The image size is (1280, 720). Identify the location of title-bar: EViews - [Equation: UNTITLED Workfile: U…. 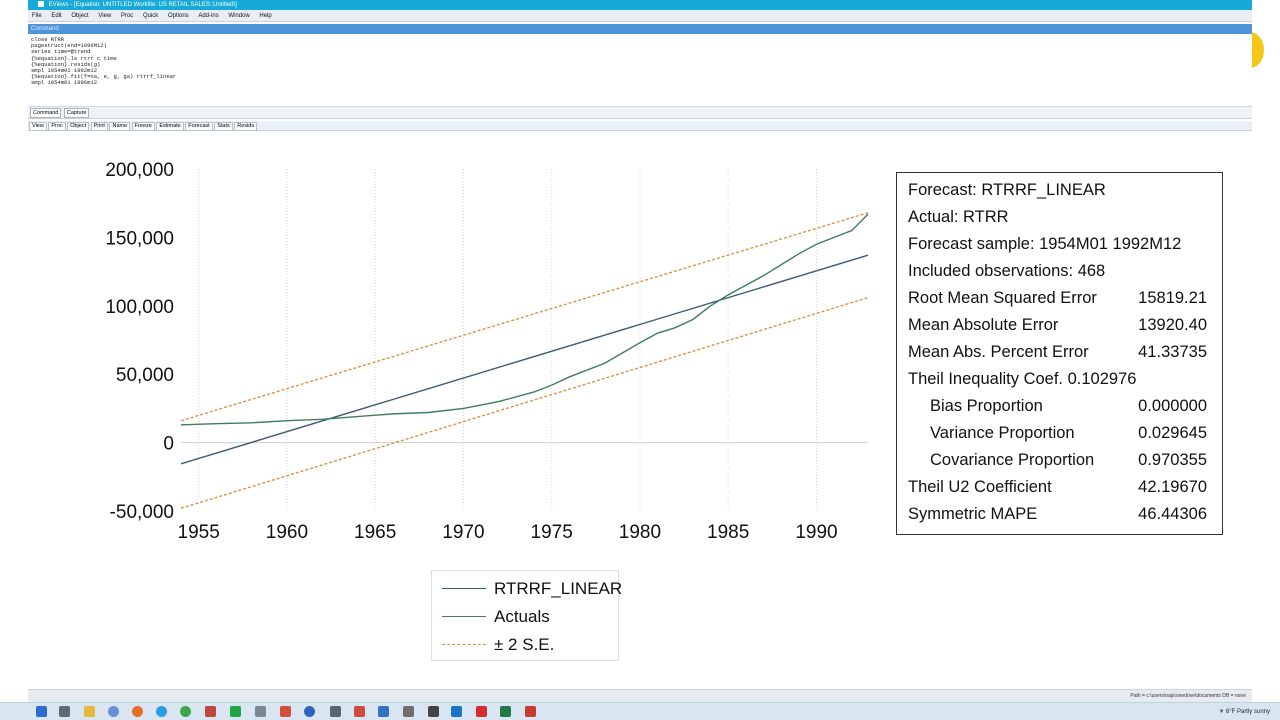
(640, 5).